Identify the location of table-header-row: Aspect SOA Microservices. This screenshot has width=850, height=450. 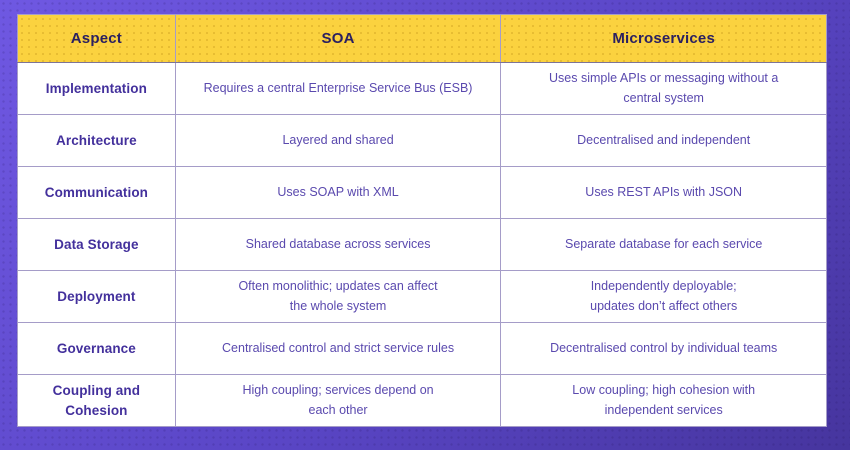
(422, 38).